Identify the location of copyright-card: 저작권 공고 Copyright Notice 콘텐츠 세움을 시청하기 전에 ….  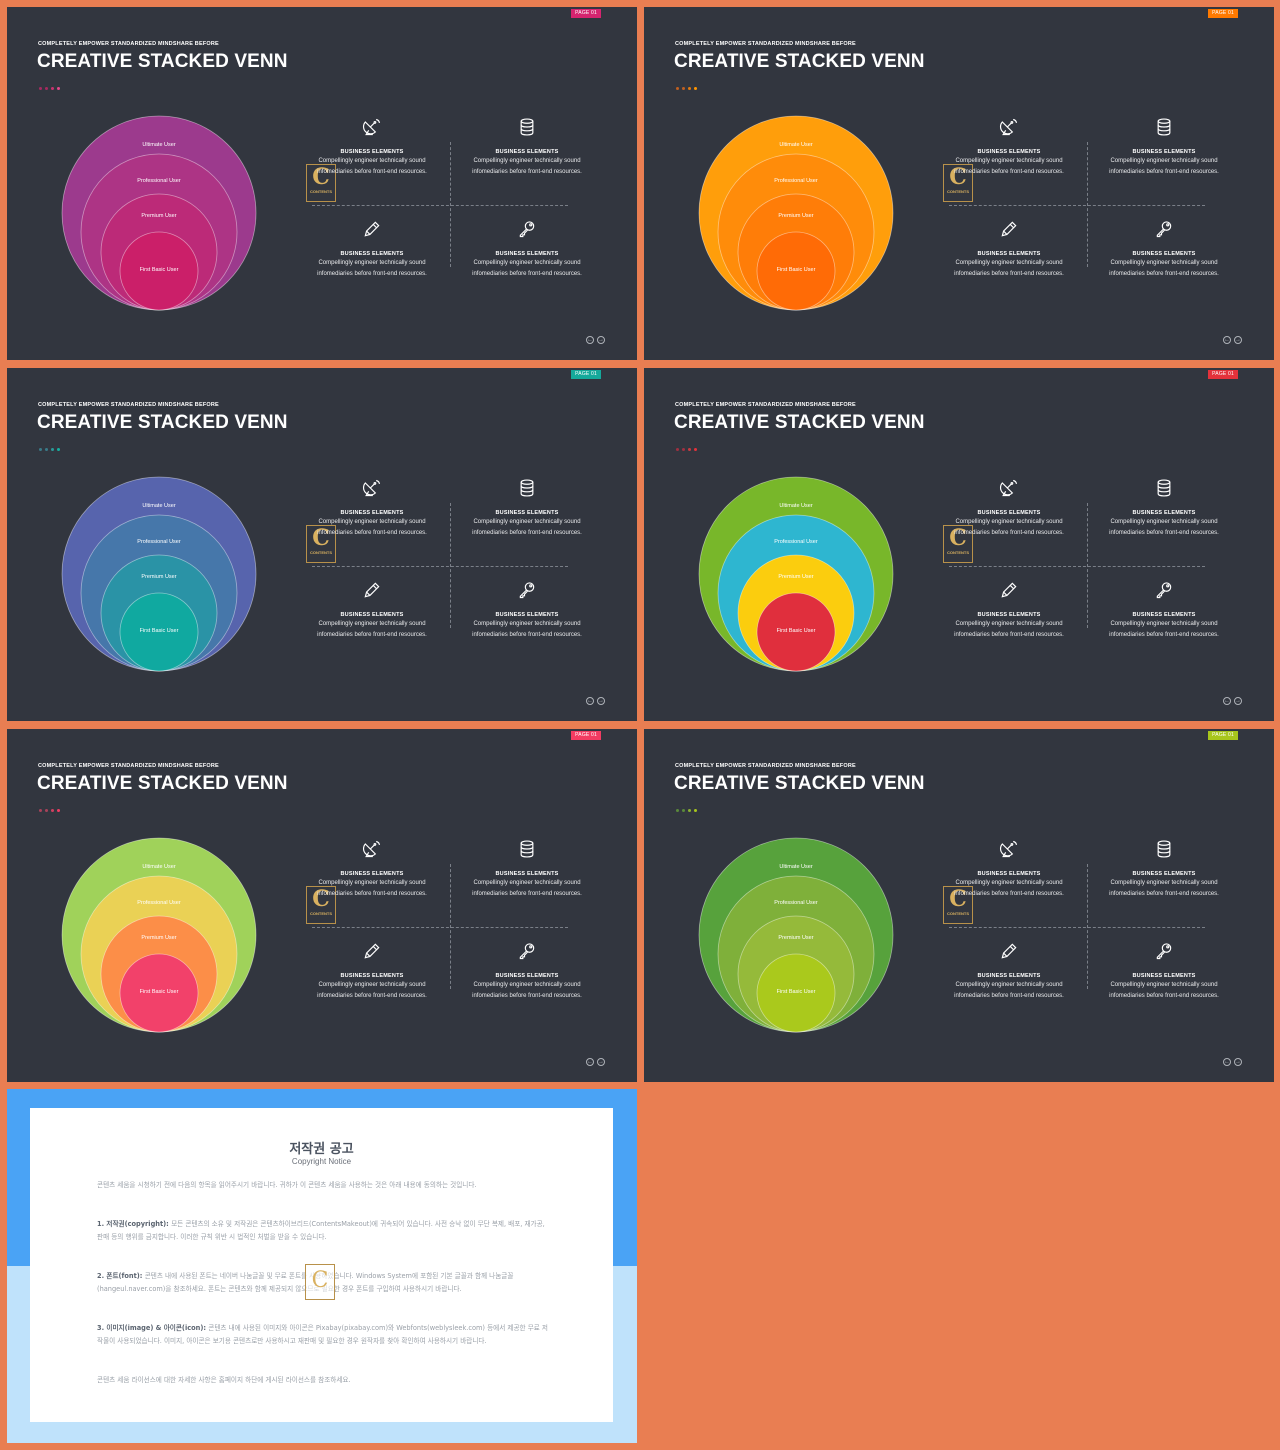
(321, 1265).